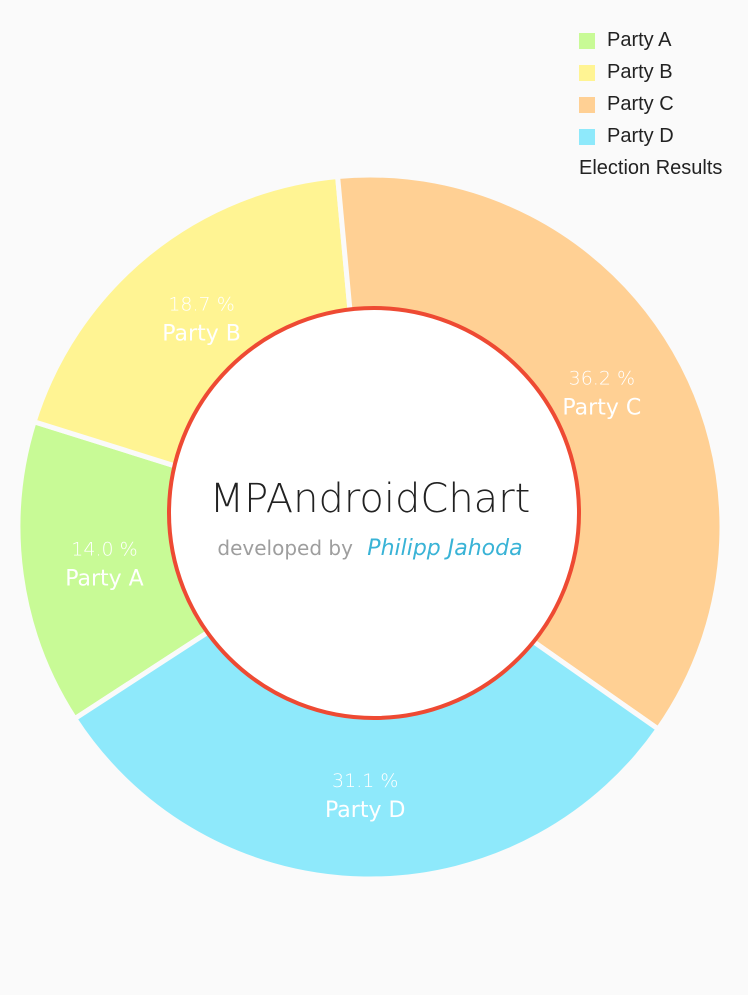  Describe the element at coordinates (587, 73) in the screenshot. I see `legend-swatch-party-b` at that location.